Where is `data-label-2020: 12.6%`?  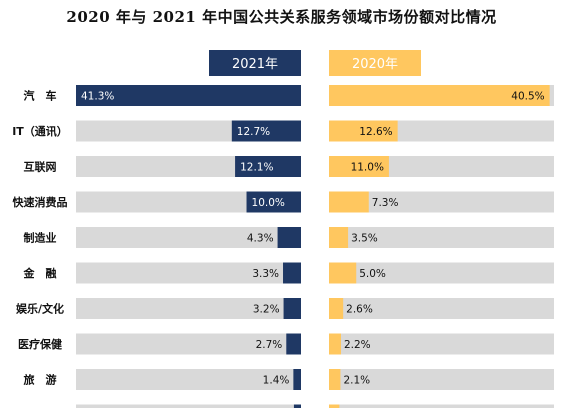
data-label-2020: 12.6% is located at coordinates (375, 132).